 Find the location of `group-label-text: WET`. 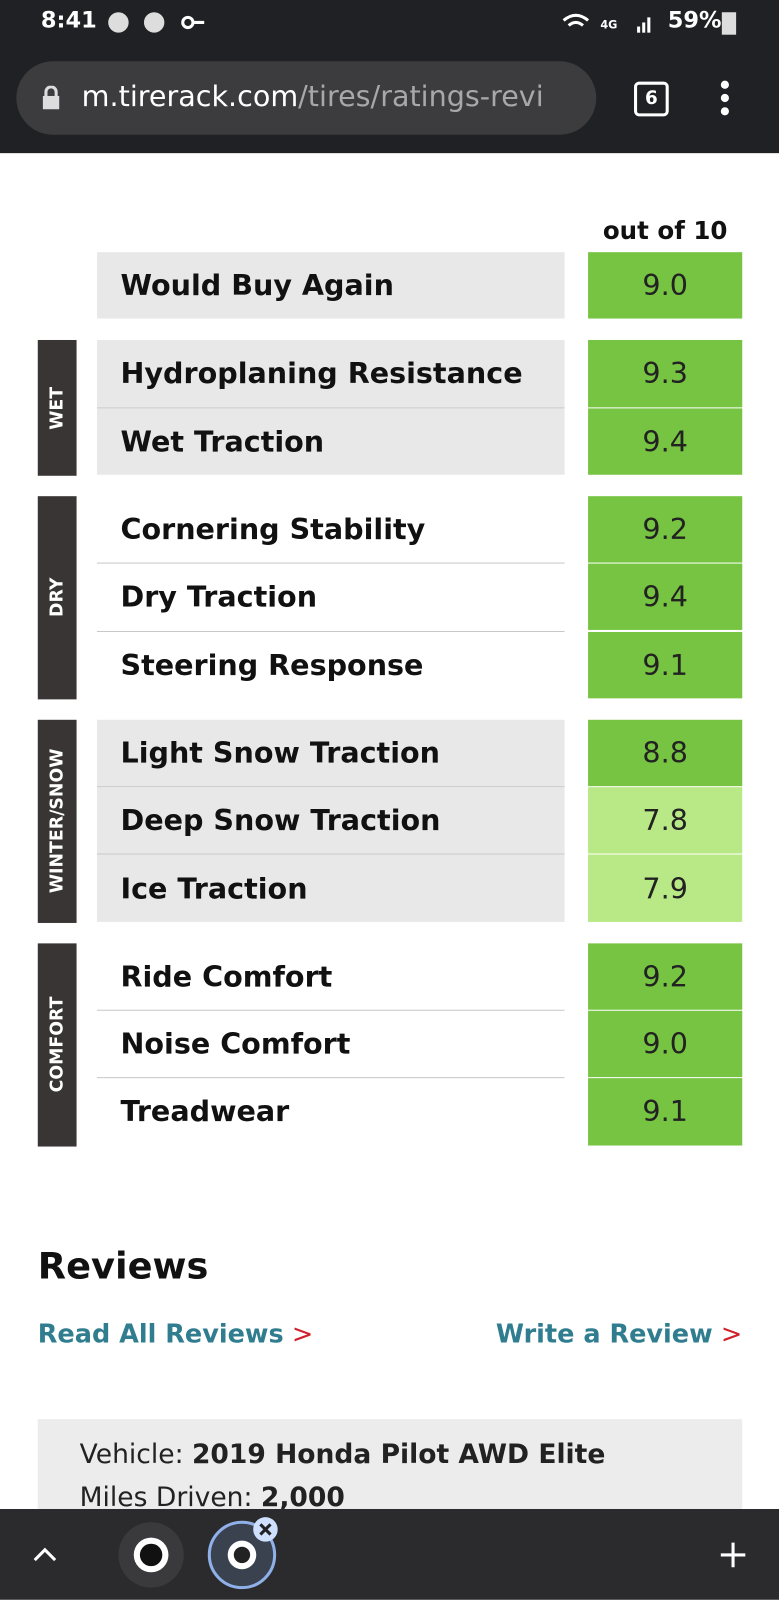

group-label-text: WET is located at coordinates (57, 408).